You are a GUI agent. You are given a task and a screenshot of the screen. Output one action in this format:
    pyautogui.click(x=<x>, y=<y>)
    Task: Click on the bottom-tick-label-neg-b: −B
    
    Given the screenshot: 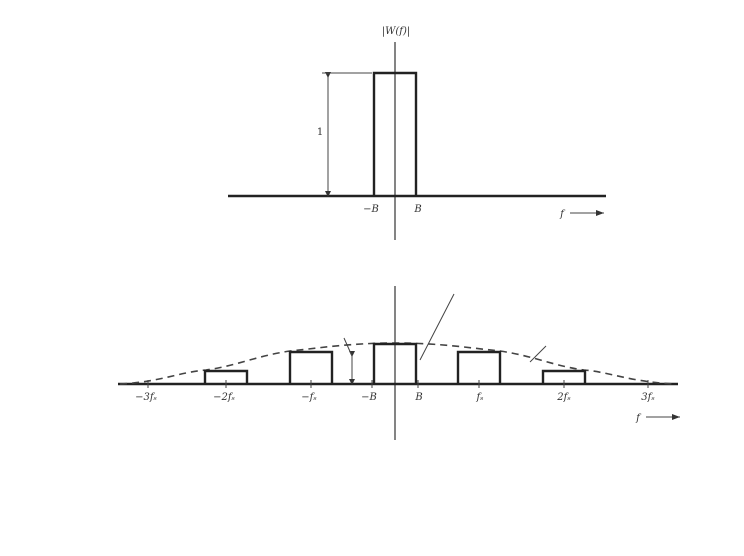 What is the action you would take?
    pyautogui.click(x=369, y=397)
    